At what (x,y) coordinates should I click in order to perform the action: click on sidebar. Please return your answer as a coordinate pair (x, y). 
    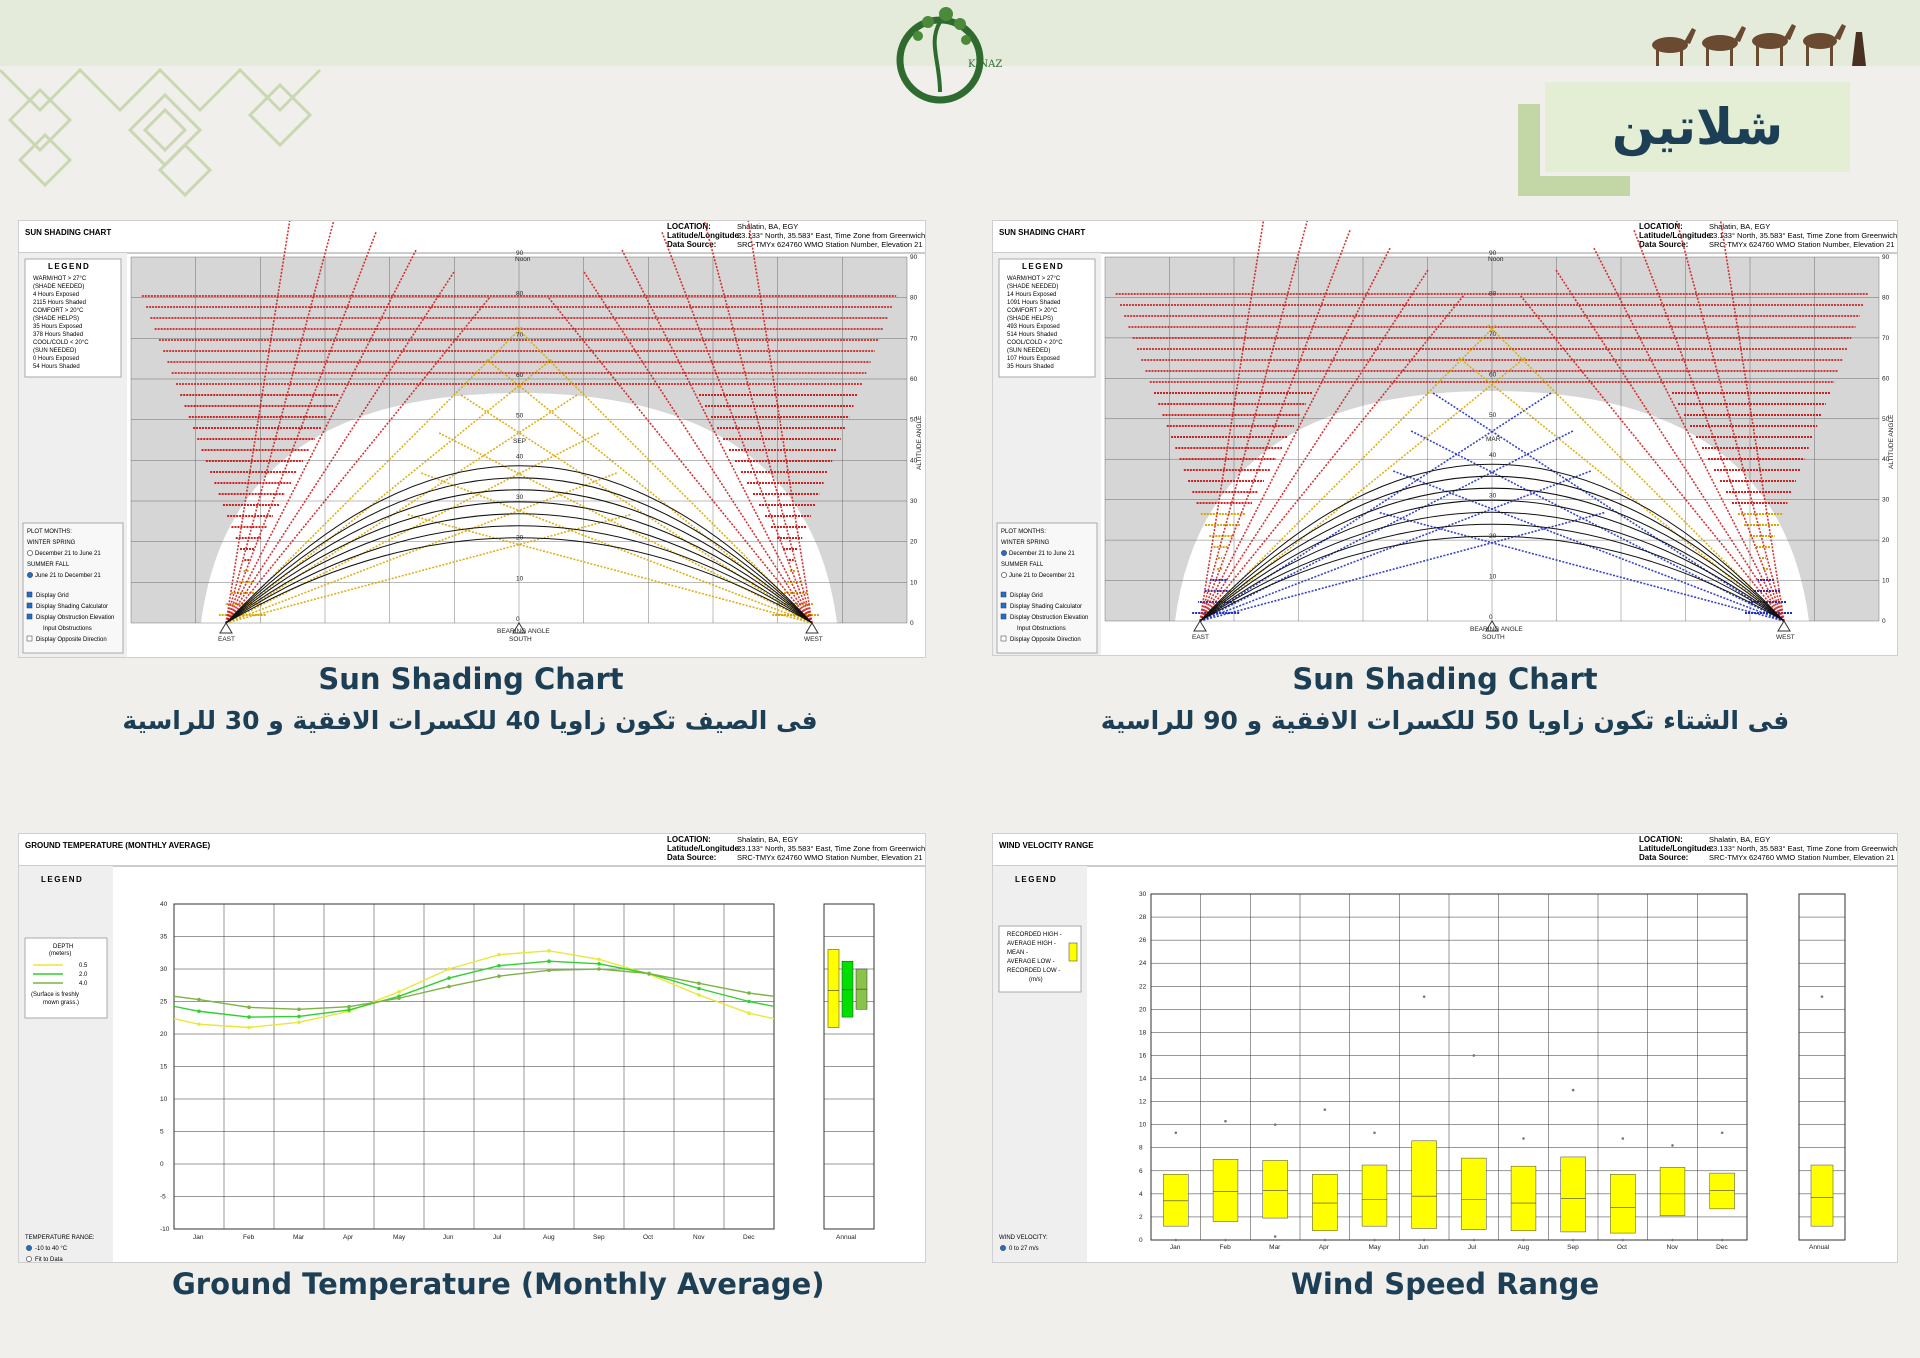
    Looking at the image, I should click on (66, 1064).